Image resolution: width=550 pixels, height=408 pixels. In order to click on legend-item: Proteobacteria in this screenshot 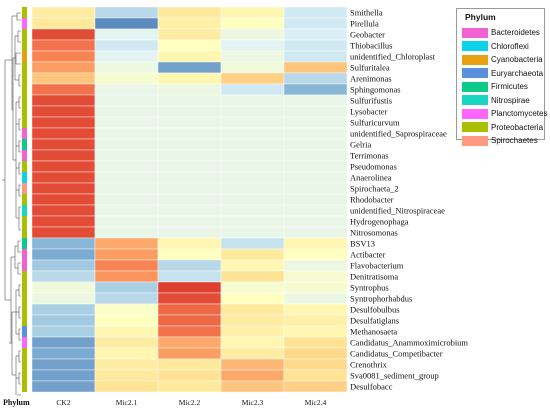, I will do `click(504, 128)`.